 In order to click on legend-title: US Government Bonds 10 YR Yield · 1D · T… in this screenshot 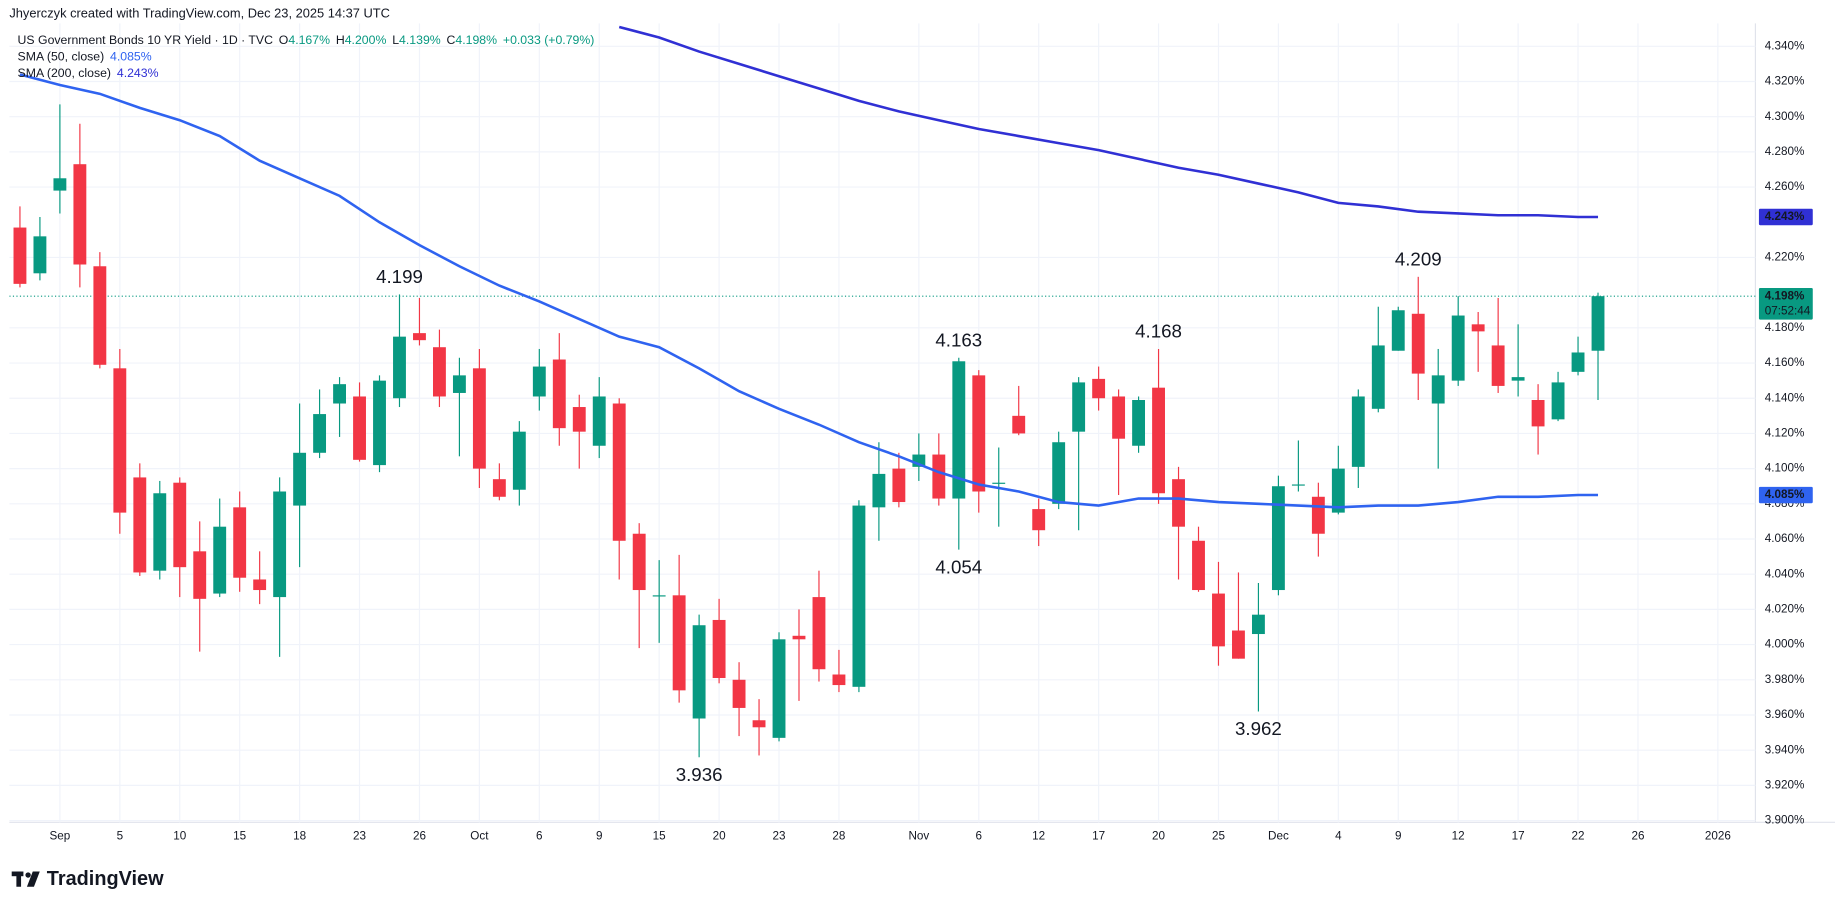, I will do `click(306, 40)`.